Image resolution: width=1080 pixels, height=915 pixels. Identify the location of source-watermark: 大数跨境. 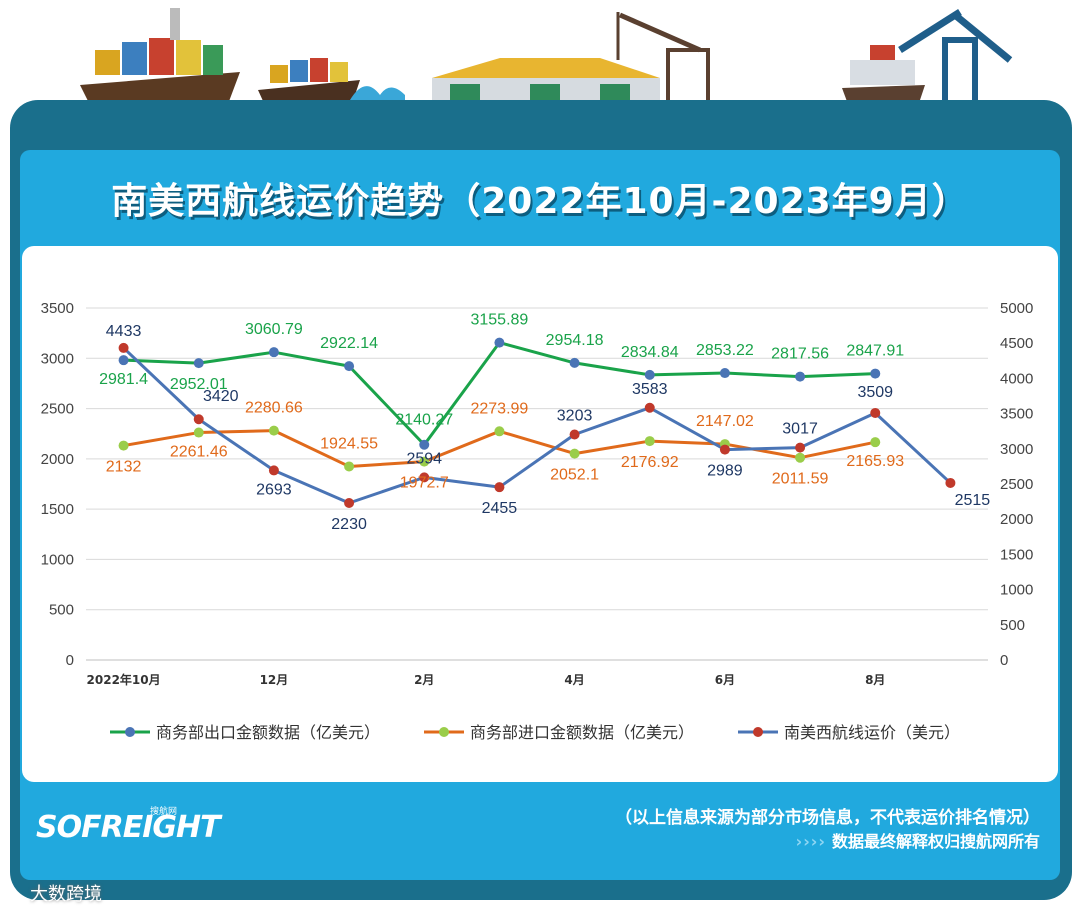
(66, 894).